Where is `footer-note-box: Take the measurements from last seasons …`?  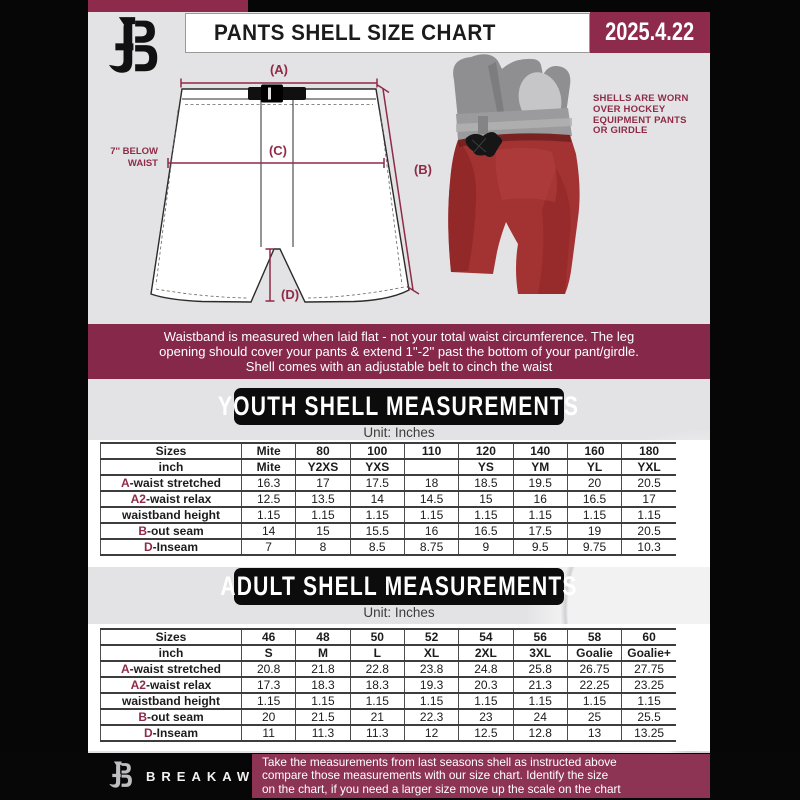 footer-note-box: Take the measurements from last seasons … is located at coordinates (481, 776).